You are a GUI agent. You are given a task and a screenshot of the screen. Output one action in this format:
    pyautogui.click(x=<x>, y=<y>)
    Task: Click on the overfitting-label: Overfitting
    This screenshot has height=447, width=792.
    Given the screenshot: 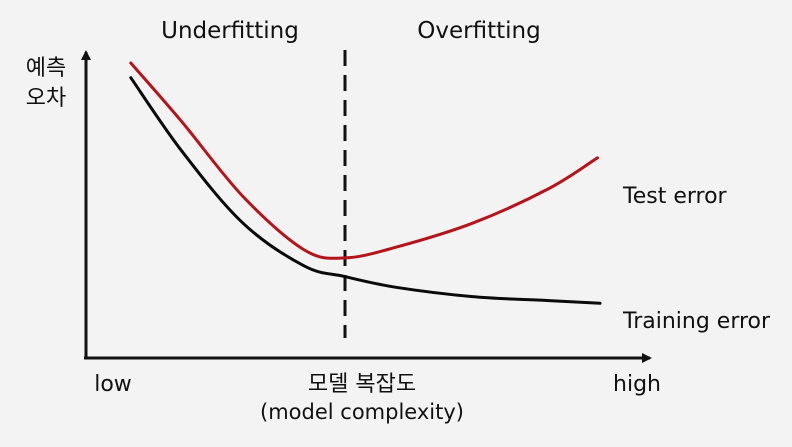 What is the action you would take?
    pyautogui.click(x=478, y=31)
    